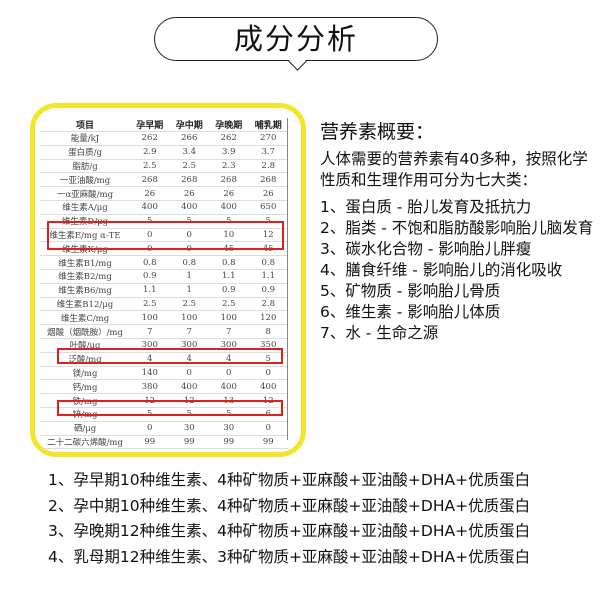  What do you see at coordinates (268, 207) in the screenshot?
I see `cell-value: 650` at bounding box center [268, 207].